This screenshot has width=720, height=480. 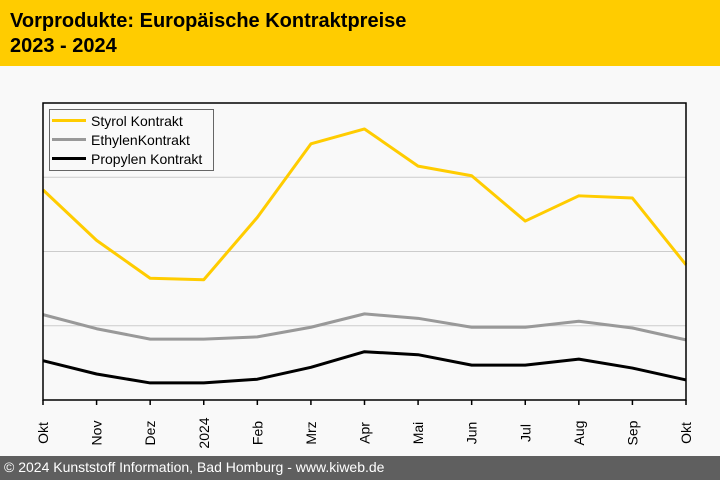 What do you see at coordinates (137, 120) in the screenshot?
I see `legend-label-styrol: Styrol Kontrakt` at bounding box center [137, 120].